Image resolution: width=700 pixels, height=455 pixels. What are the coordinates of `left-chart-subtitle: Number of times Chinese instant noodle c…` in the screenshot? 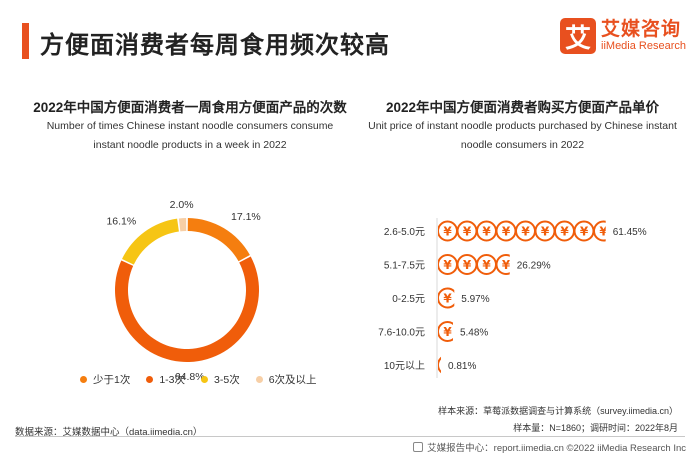 It's located at (190, 135).